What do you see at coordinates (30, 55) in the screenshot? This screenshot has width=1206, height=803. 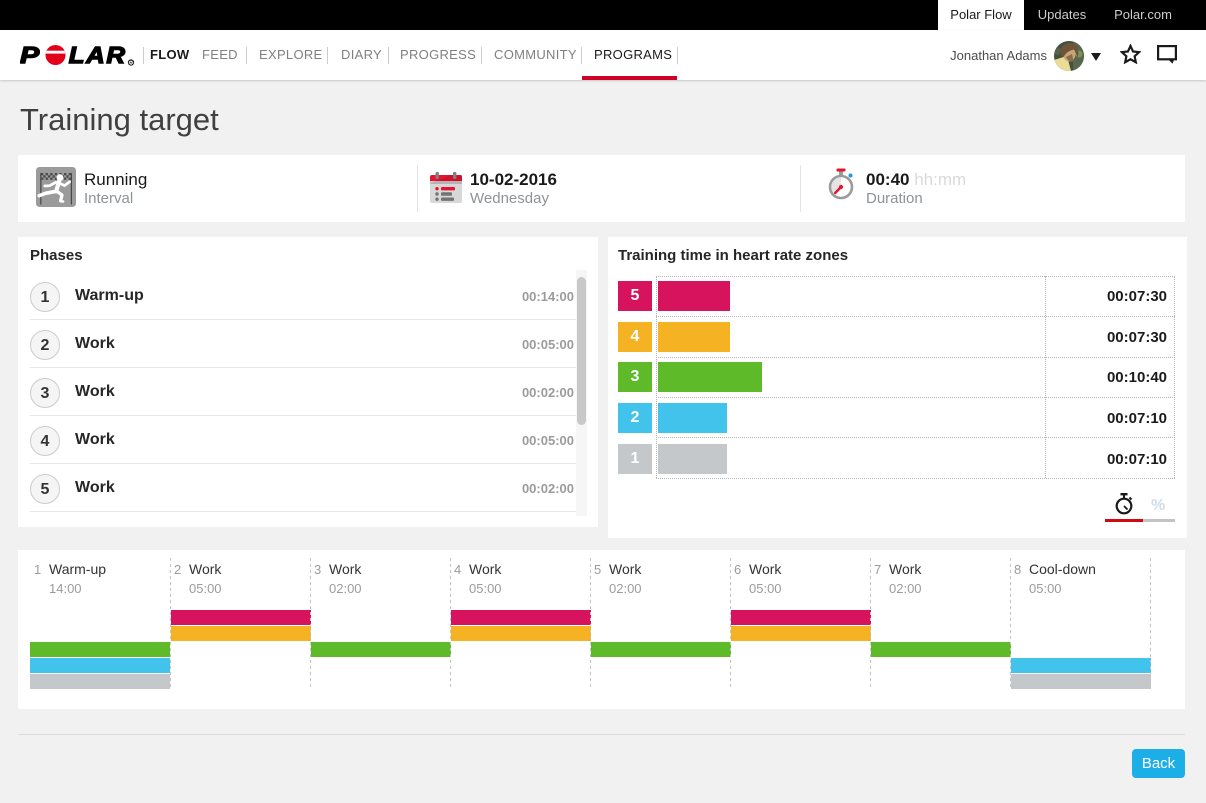 I see `svg-text: P` at bounding box center [30, 55].